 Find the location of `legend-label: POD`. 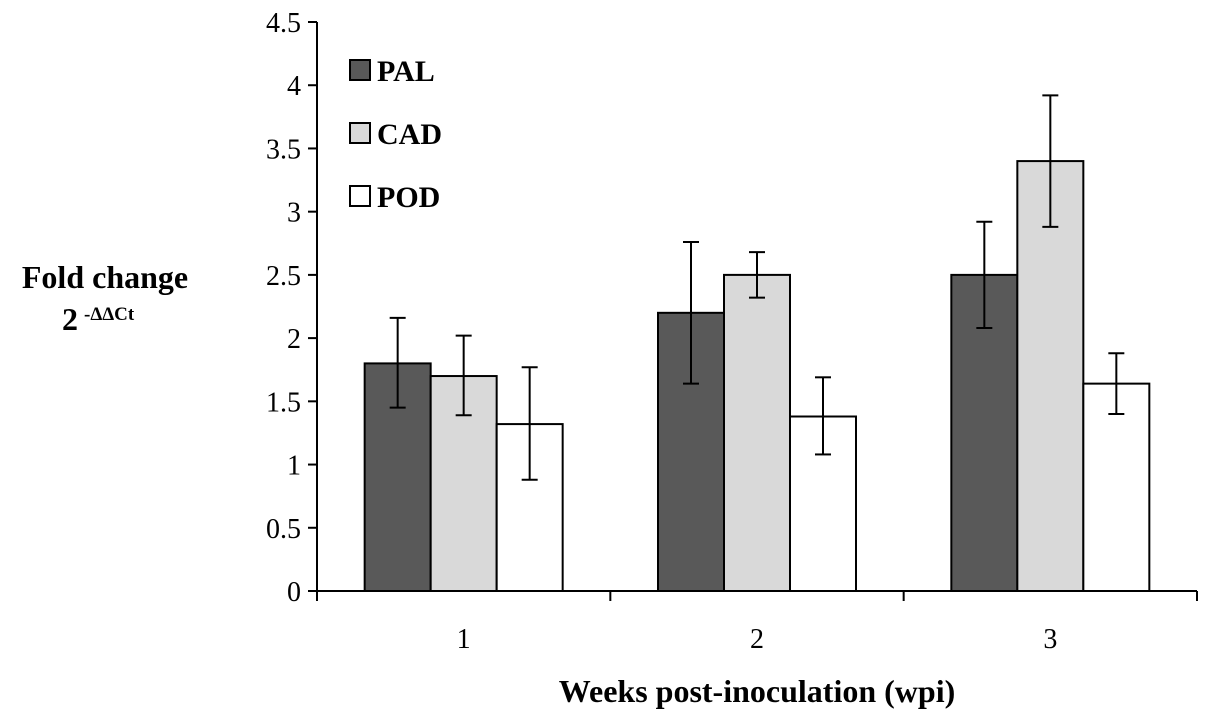

legend-label: POD is located at coordinates (408, 197).